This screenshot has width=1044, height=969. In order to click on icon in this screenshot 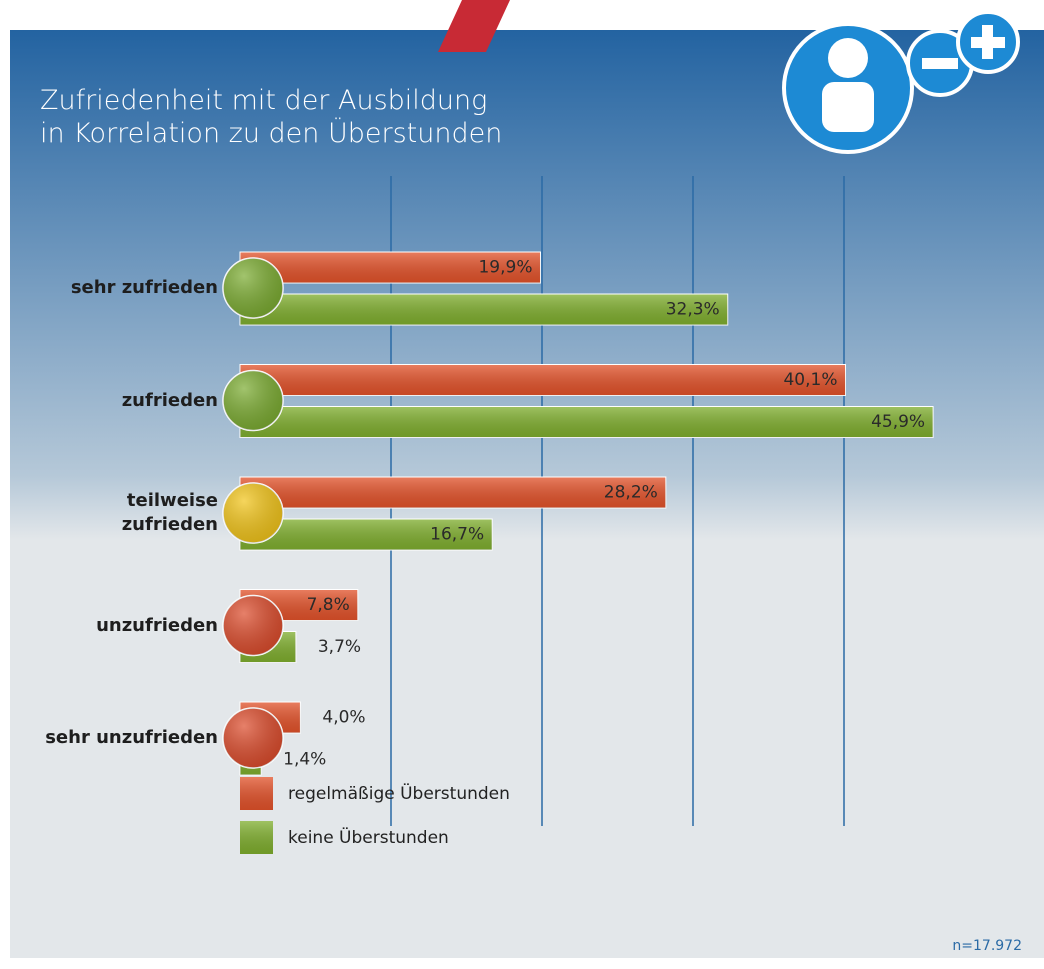, I will do `click(901, 82)`.